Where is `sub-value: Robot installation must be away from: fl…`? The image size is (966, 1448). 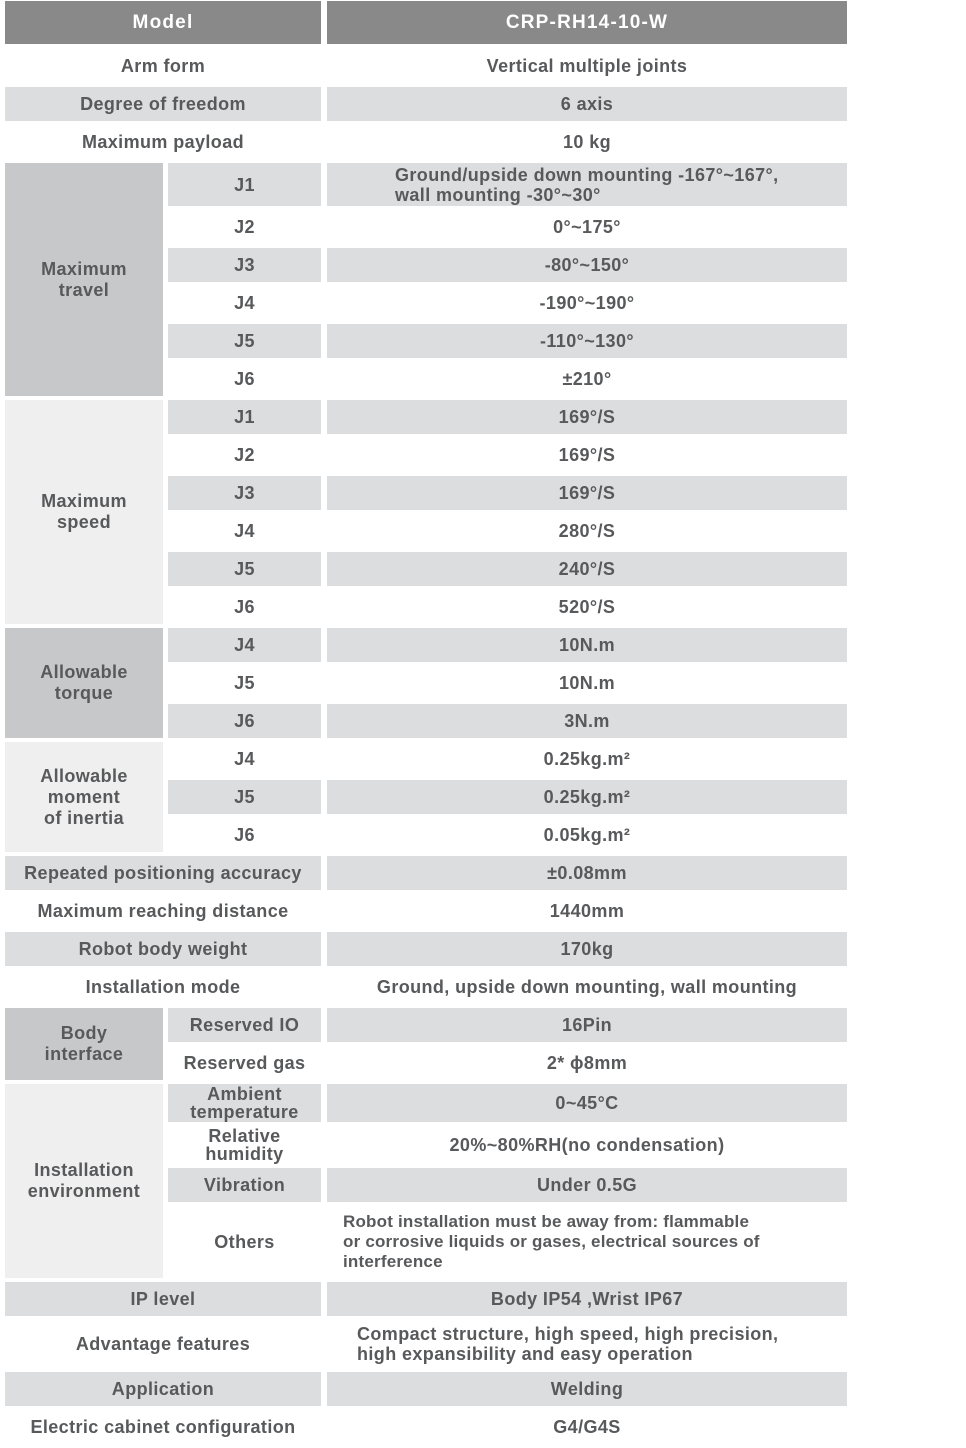
sub-value: Robot installation must be away from: fl… is located at coordinates (551, 1241).